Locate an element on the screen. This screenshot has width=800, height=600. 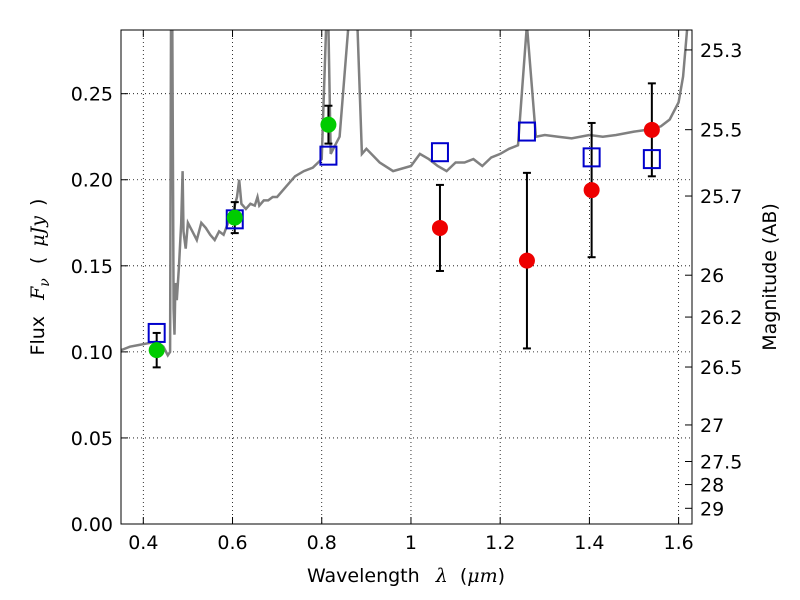
y-axis-label: Flux Fν ( μJy ) is located at coordinates (40, 277).